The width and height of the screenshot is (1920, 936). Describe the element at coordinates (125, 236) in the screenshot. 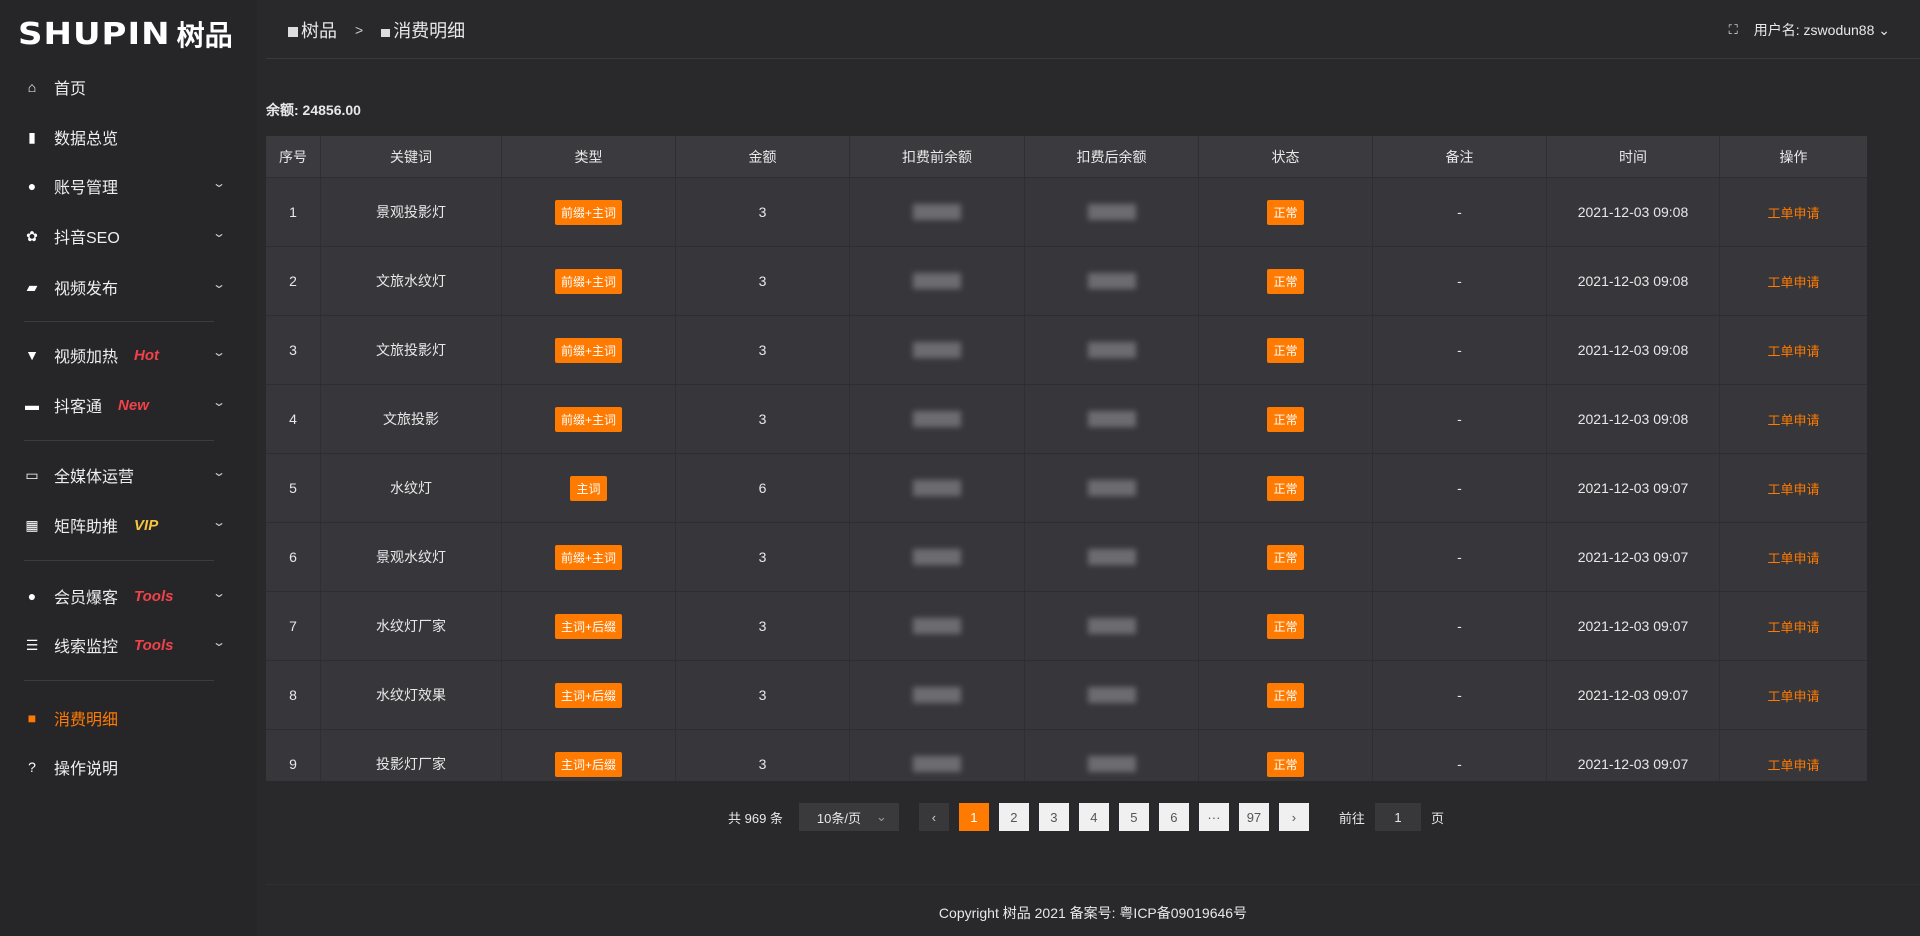

I see `sidebar-item: ✿ 抖音SEO ⌄` at that location.